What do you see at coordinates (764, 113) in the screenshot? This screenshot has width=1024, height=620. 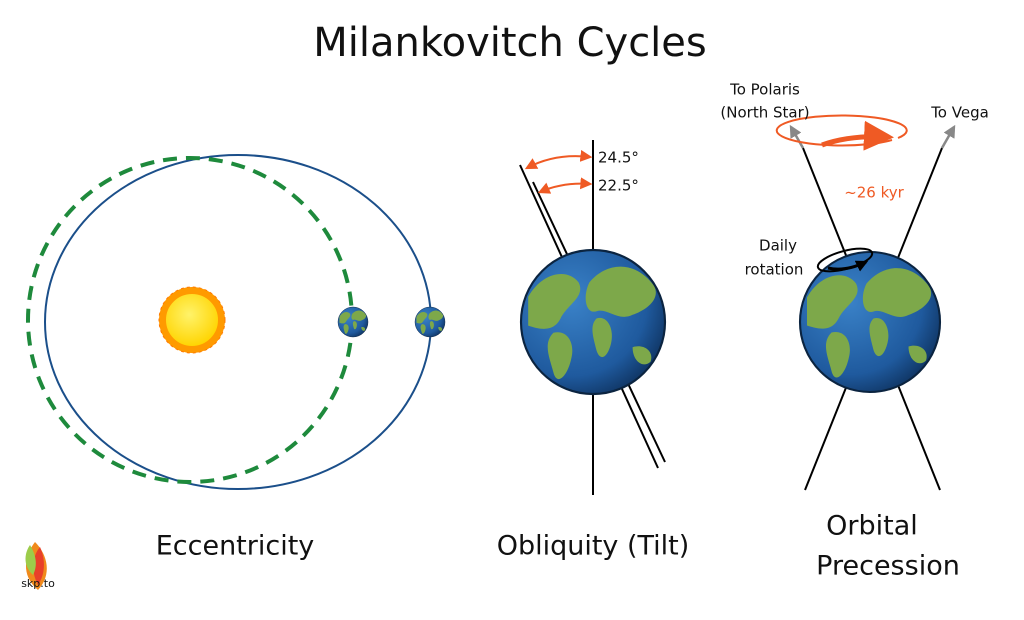 I see `pointer-label: (North Star)` at bounding box center [764, 113].